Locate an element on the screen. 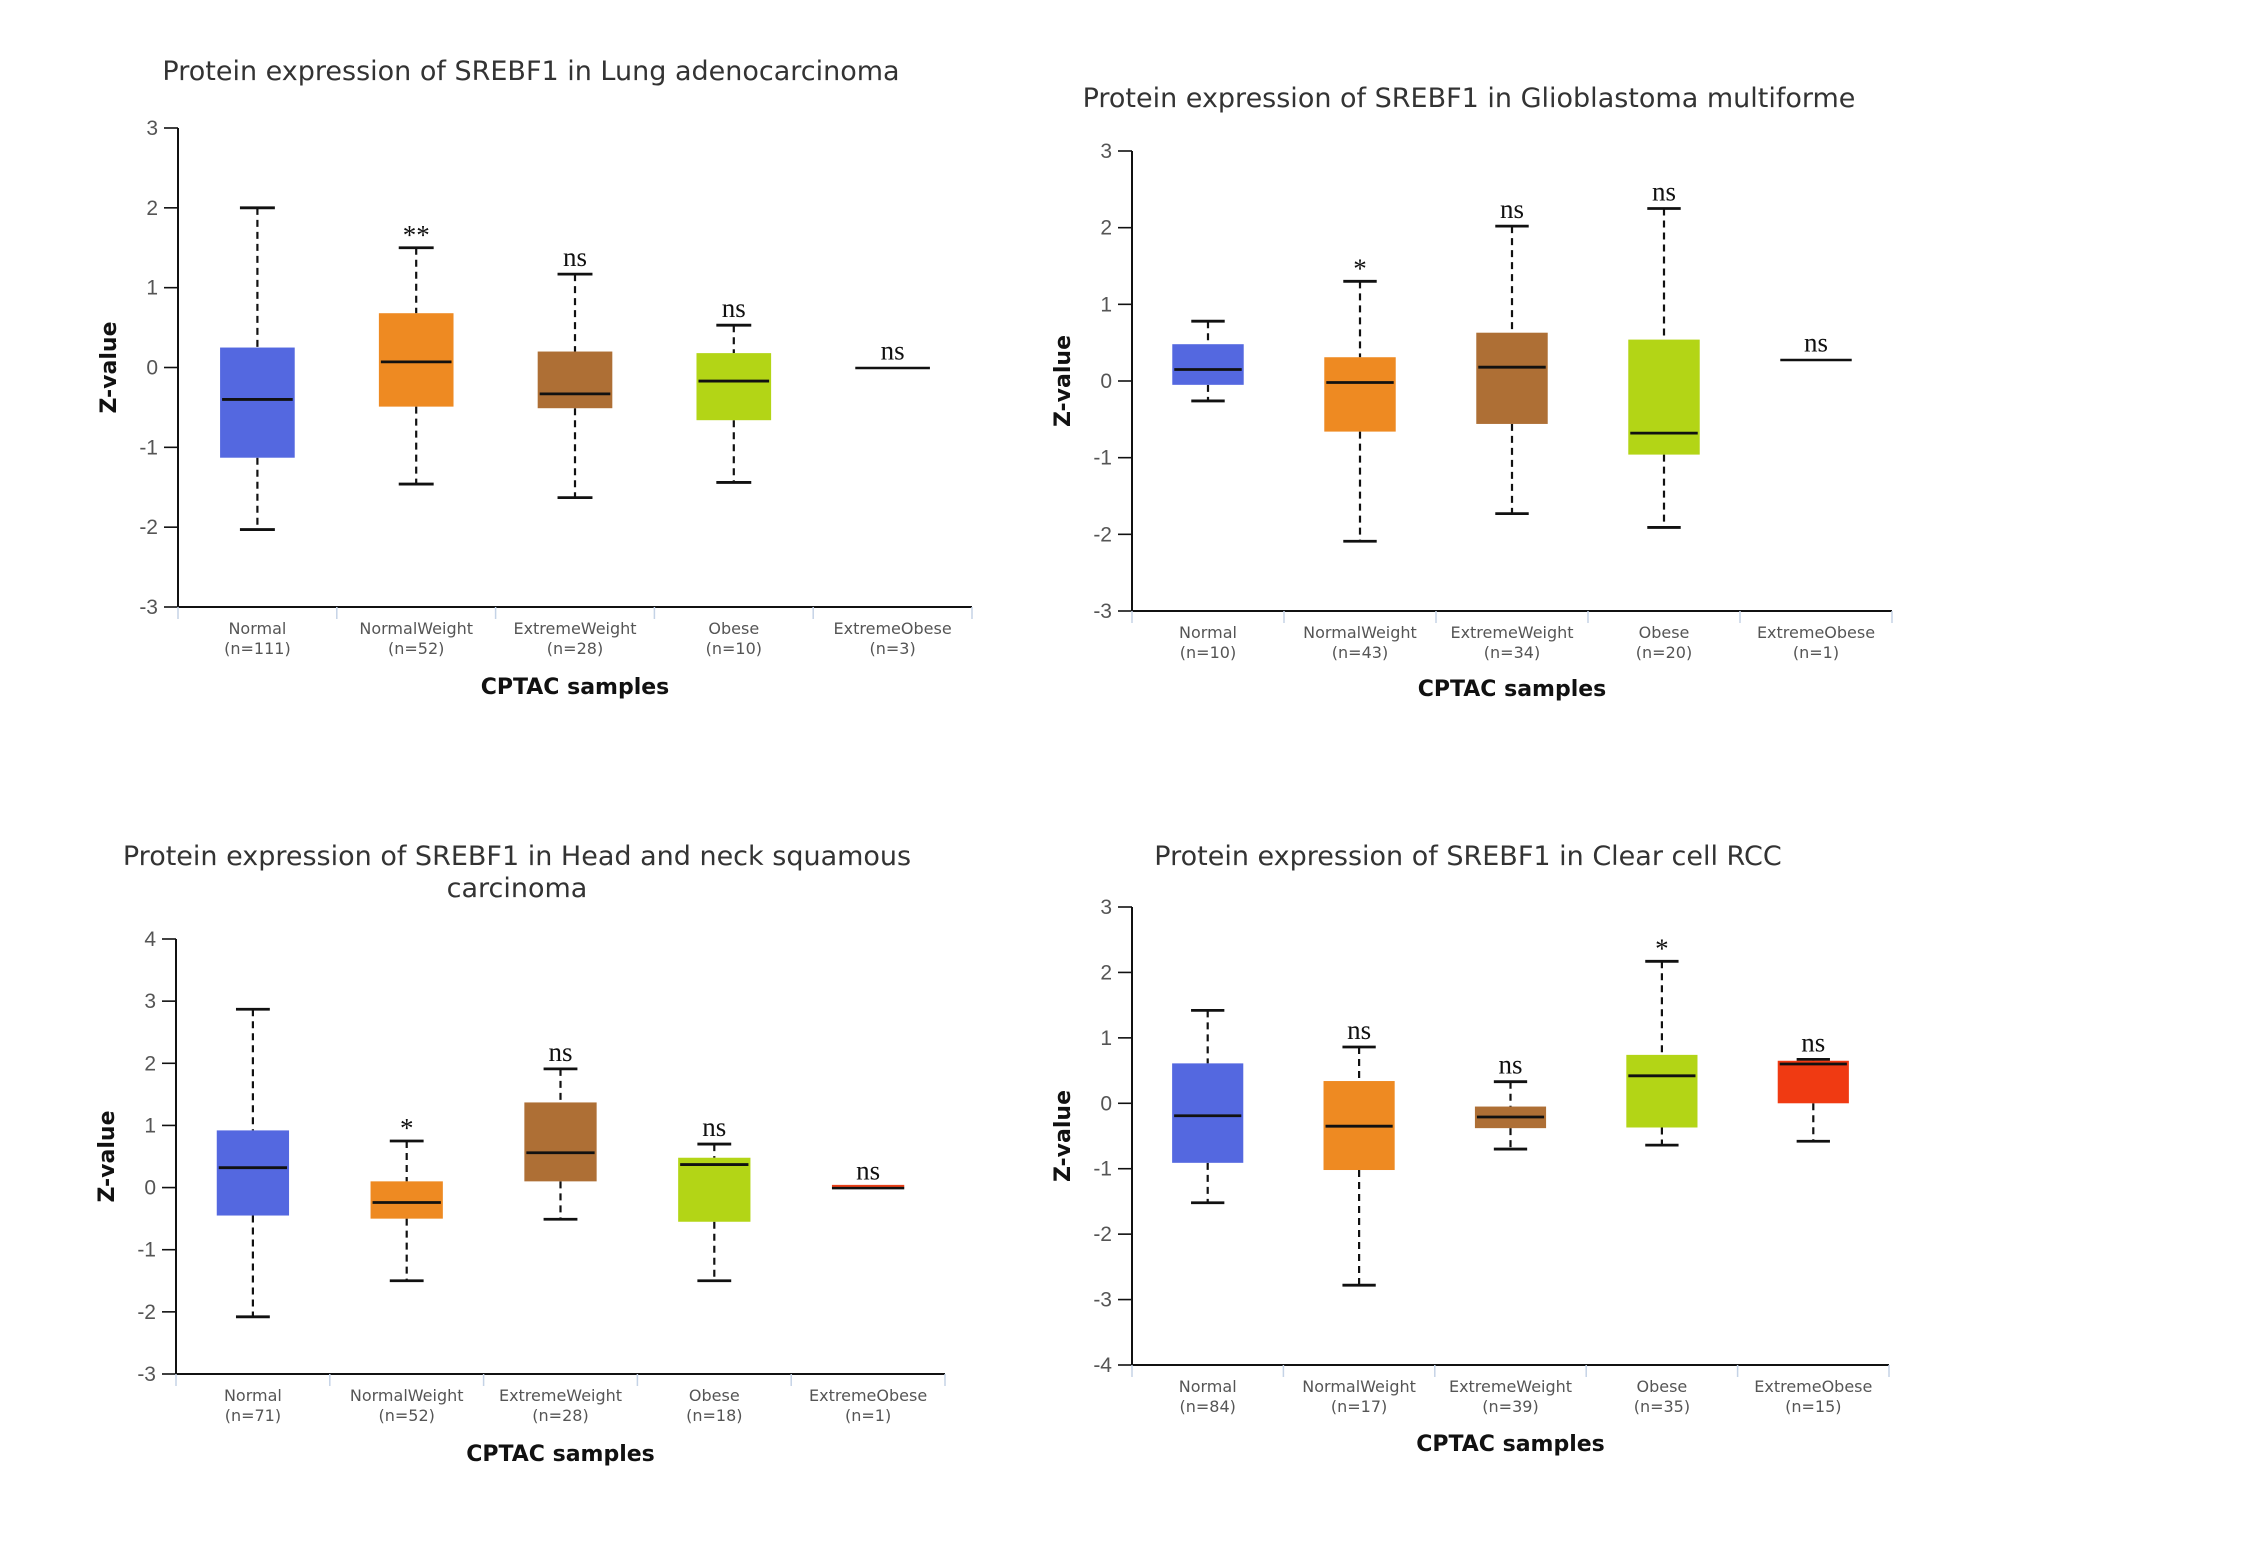  category-count: (n=111) is located at coordinates (257, 648).